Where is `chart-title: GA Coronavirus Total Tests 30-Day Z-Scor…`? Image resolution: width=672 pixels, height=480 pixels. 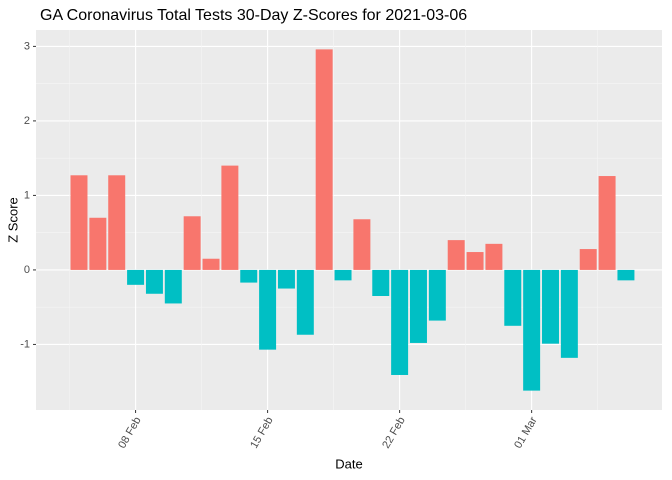
chart-title: GA Coronavirus Total Tests 30-Day Z-Scor… is located at coordinates (253, 15).